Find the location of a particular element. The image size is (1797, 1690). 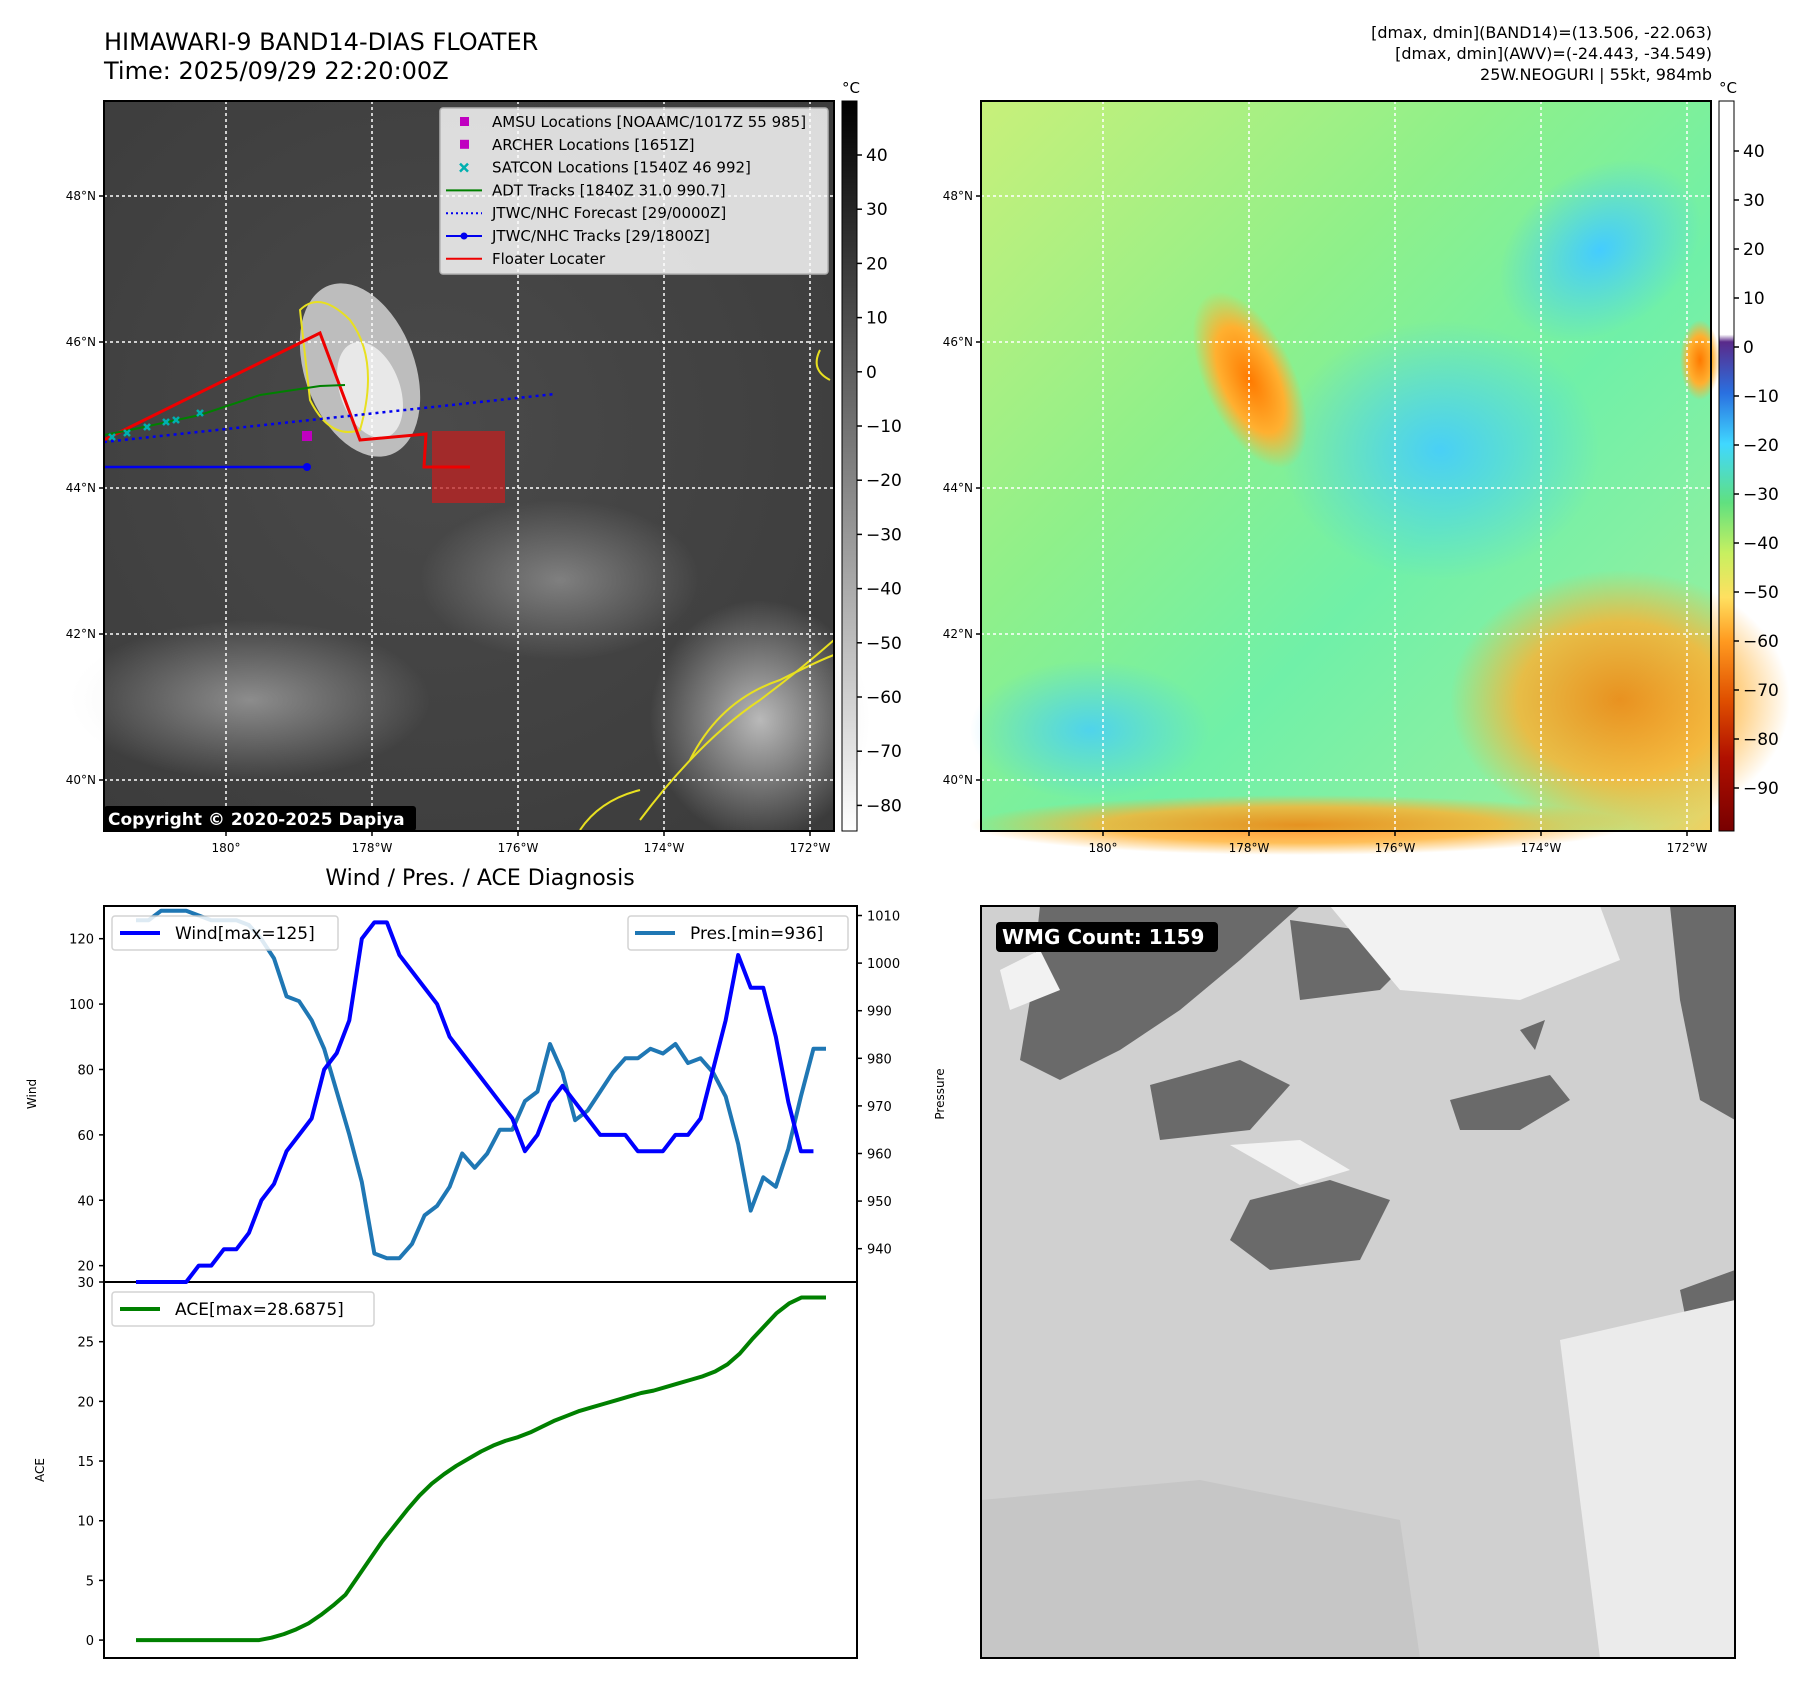

sat-colorbar-label: 0 is located at coordinates (871, 373).